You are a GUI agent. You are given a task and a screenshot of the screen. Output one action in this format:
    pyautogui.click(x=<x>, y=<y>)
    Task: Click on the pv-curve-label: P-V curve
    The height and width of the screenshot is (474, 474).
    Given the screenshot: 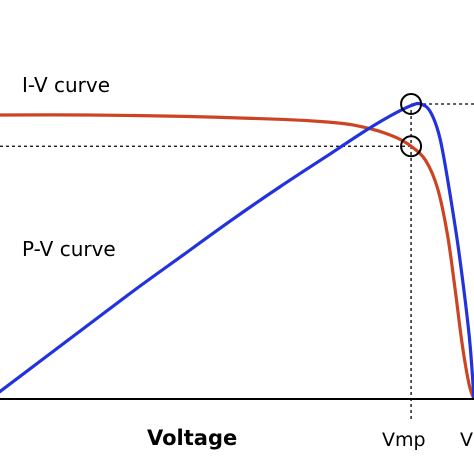 What is the action you would take?
    pyautogui.click(x=69, y=249)
    